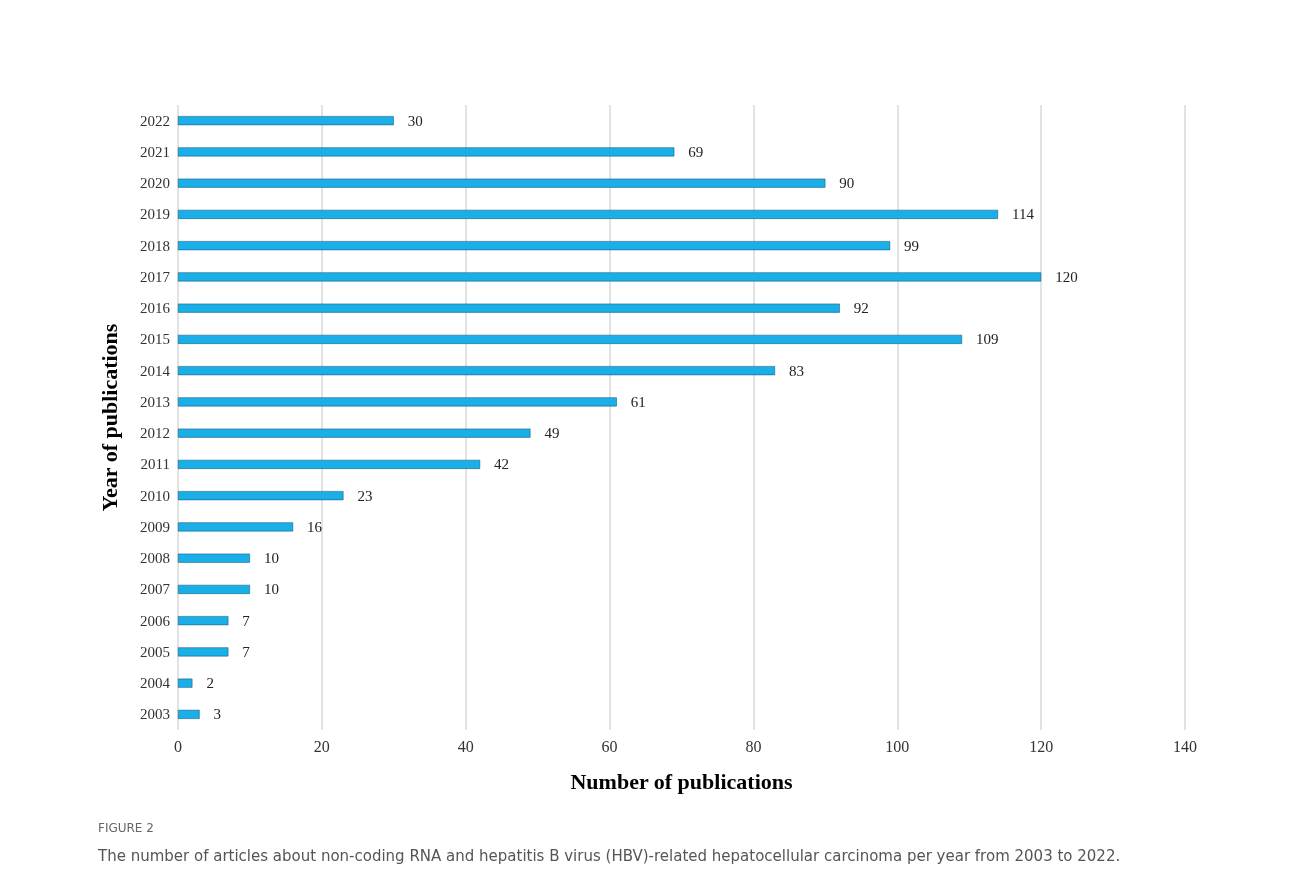 The height and width of the screenshot is (891, 1290). I want to click on data-label: 61, so click(638, 401).